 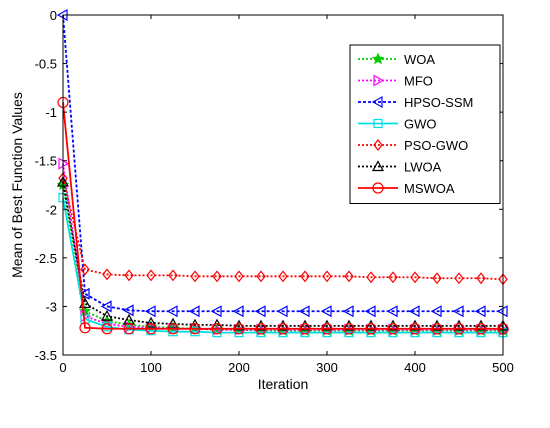 What do you see at coordinates (51, 112) in the screenshot?
I see `y-tick-label: -1` at bounding box center [51, 112].